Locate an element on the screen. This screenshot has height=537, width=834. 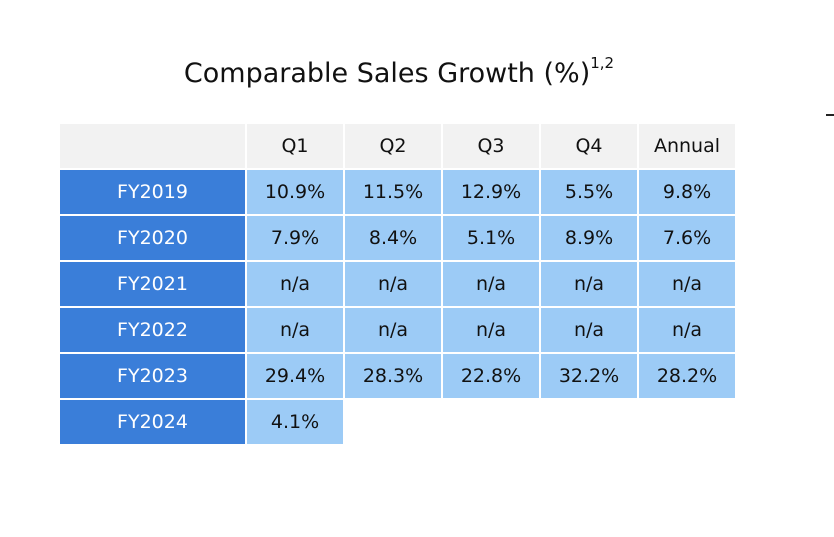
table-cell: 8.4% is located at coordinates (393, 238).